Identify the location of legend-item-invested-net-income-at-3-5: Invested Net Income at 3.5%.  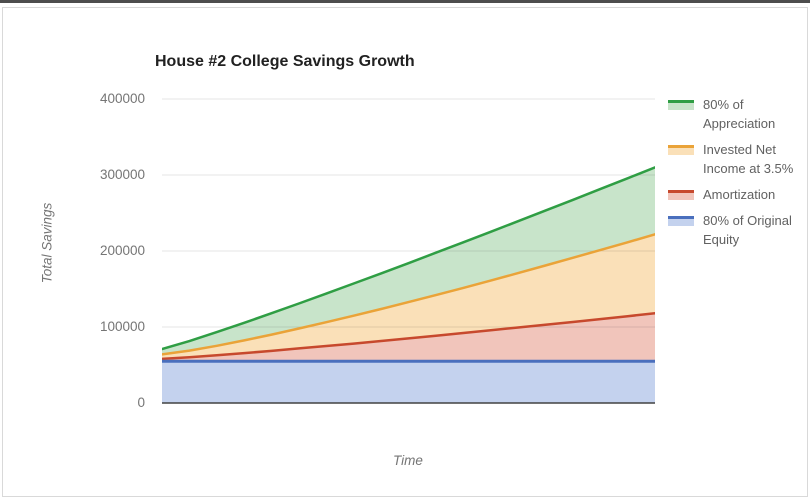
(738, 159).